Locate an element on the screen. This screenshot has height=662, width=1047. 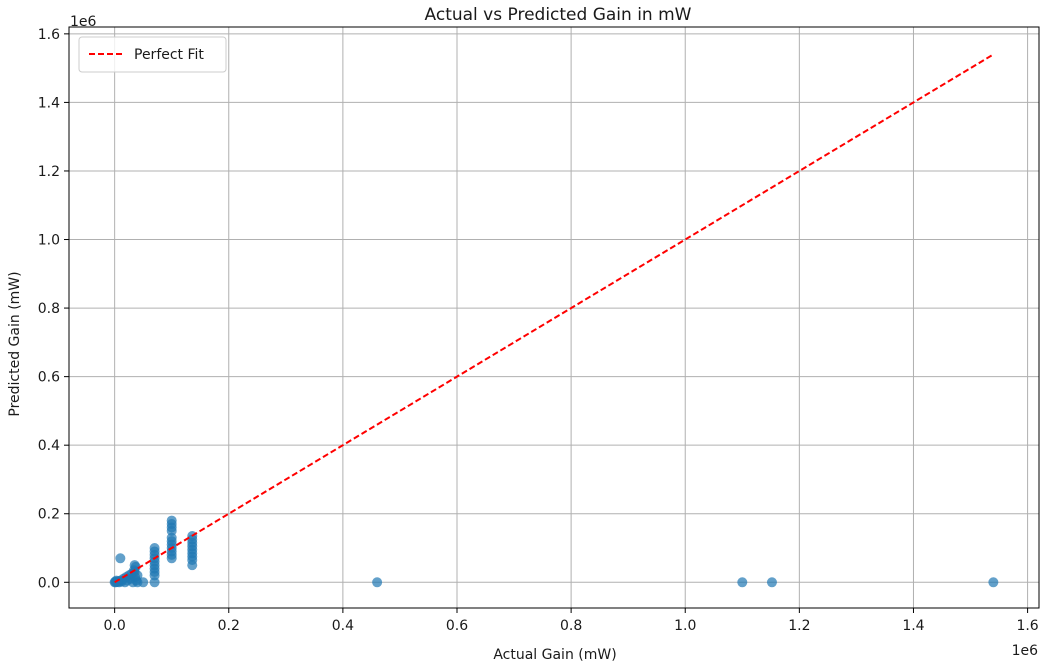
x-tick-label: 0.0 is located at coordinates (115, 626).